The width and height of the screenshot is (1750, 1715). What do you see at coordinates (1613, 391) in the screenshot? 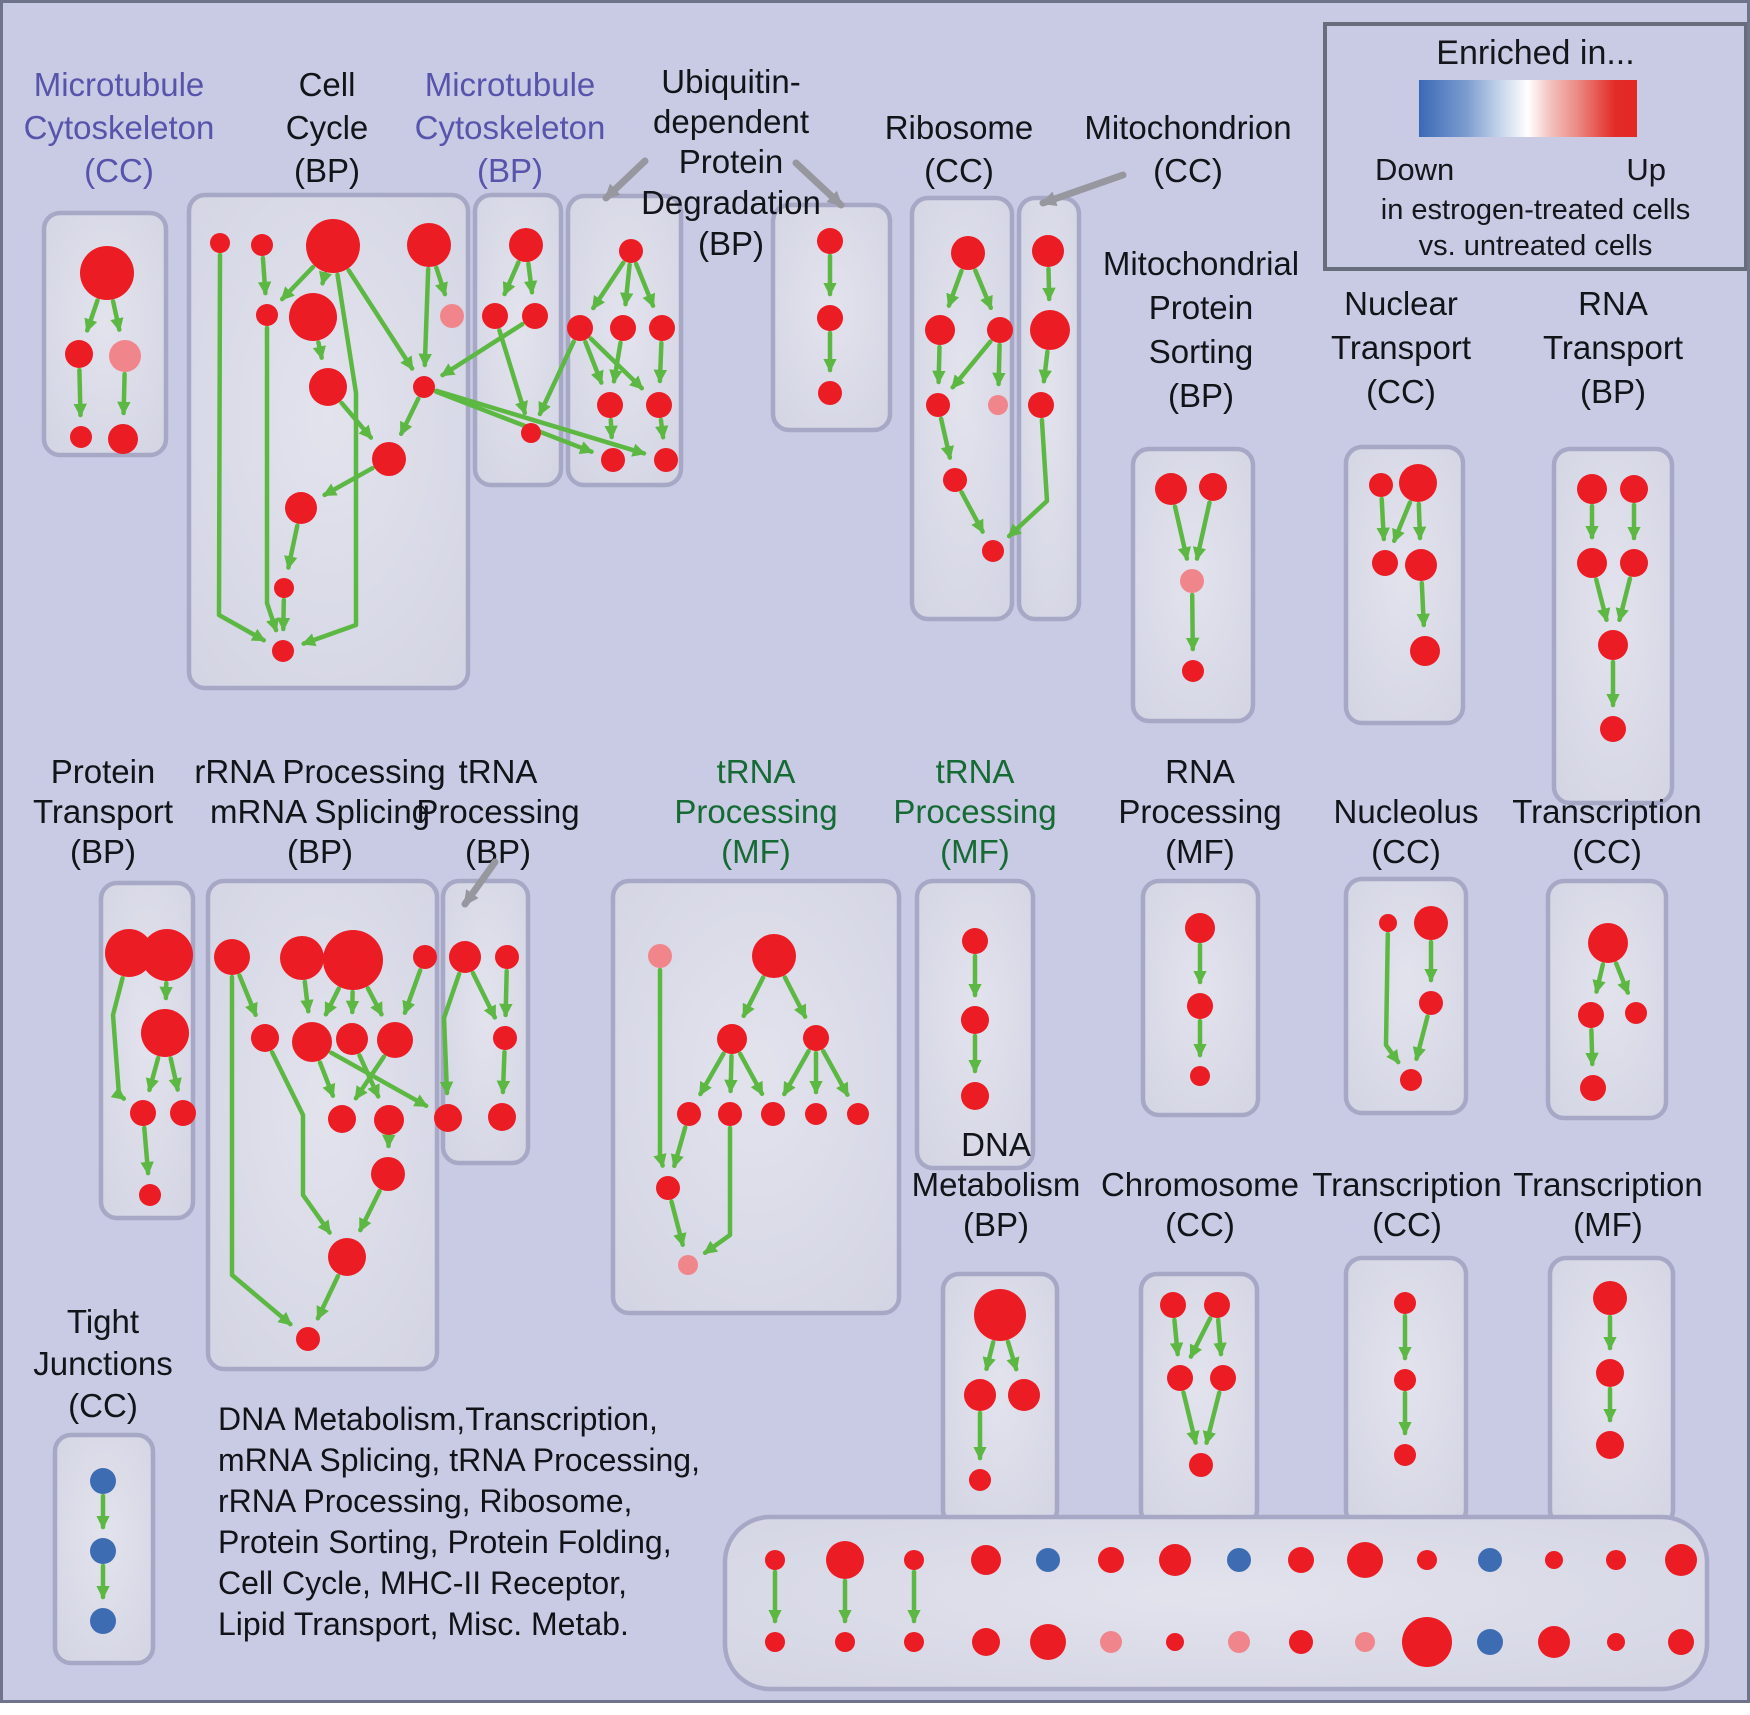
I see `cluster-label-rna-transport: (BP)` at bounding box center [1613, 391].